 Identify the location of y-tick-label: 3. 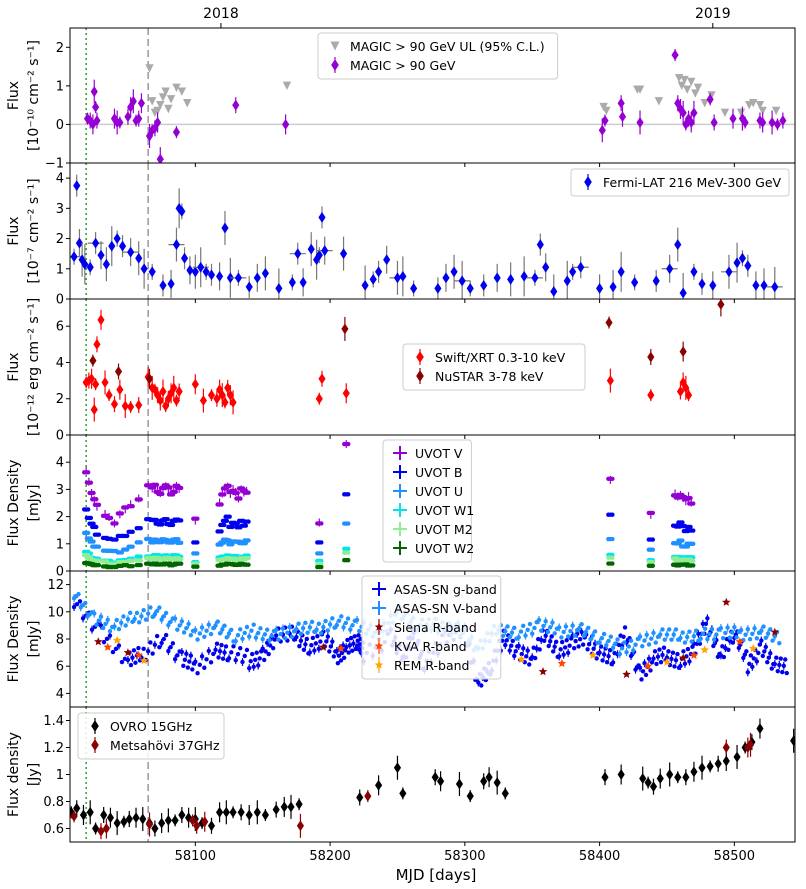
(60, 209).